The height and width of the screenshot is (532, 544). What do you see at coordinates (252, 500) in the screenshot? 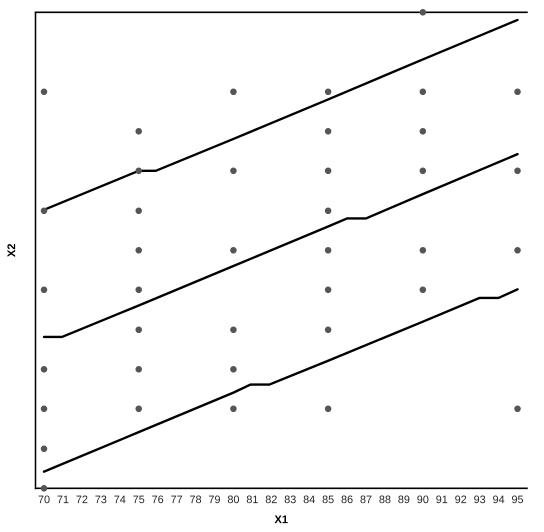
I see `x-tick-label: 81` at bounding box center [252, 500].